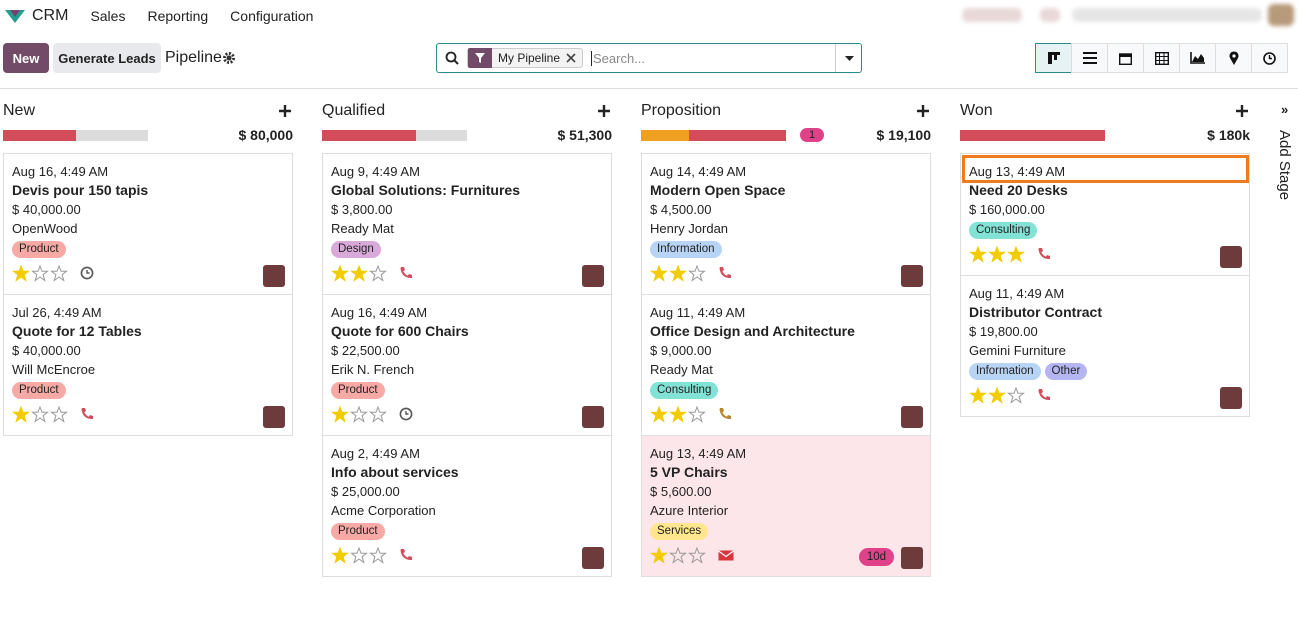  What do you see at coordinates (1161, 58) in the screenshot?
I see `pivot-view` at bounding box center [1161, 58].